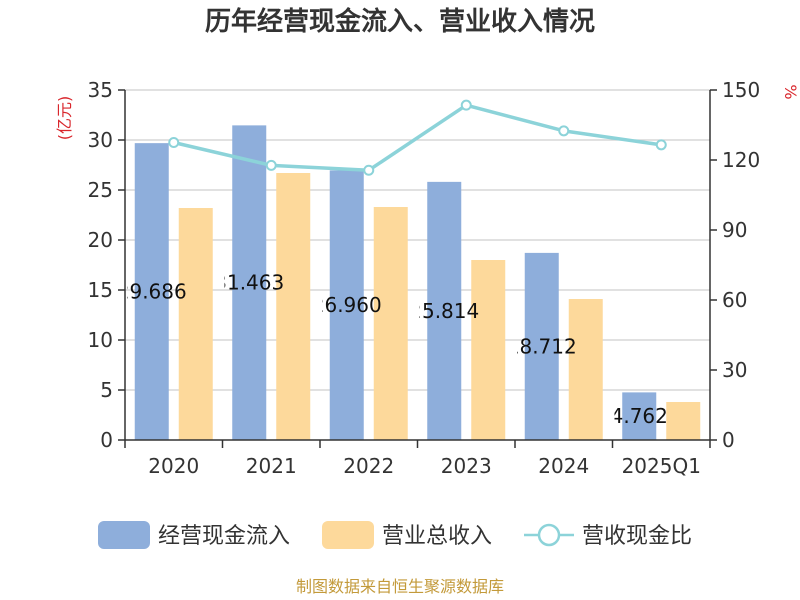  I want to click on left-axis-tick-label: 15, so click(100, 290).